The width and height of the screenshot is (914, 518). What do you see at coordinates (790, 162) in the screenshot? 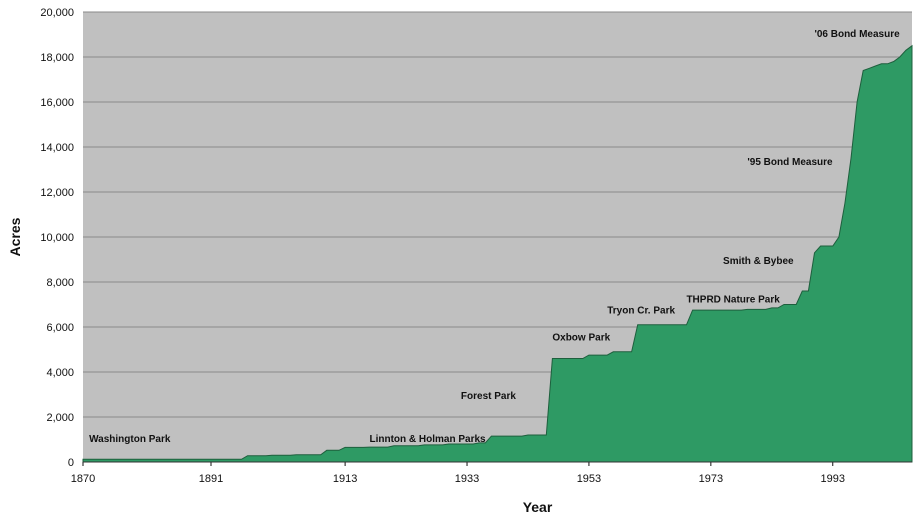
I see `annotation-label: '95 Bond Measure` at bounding box center [790, 162].